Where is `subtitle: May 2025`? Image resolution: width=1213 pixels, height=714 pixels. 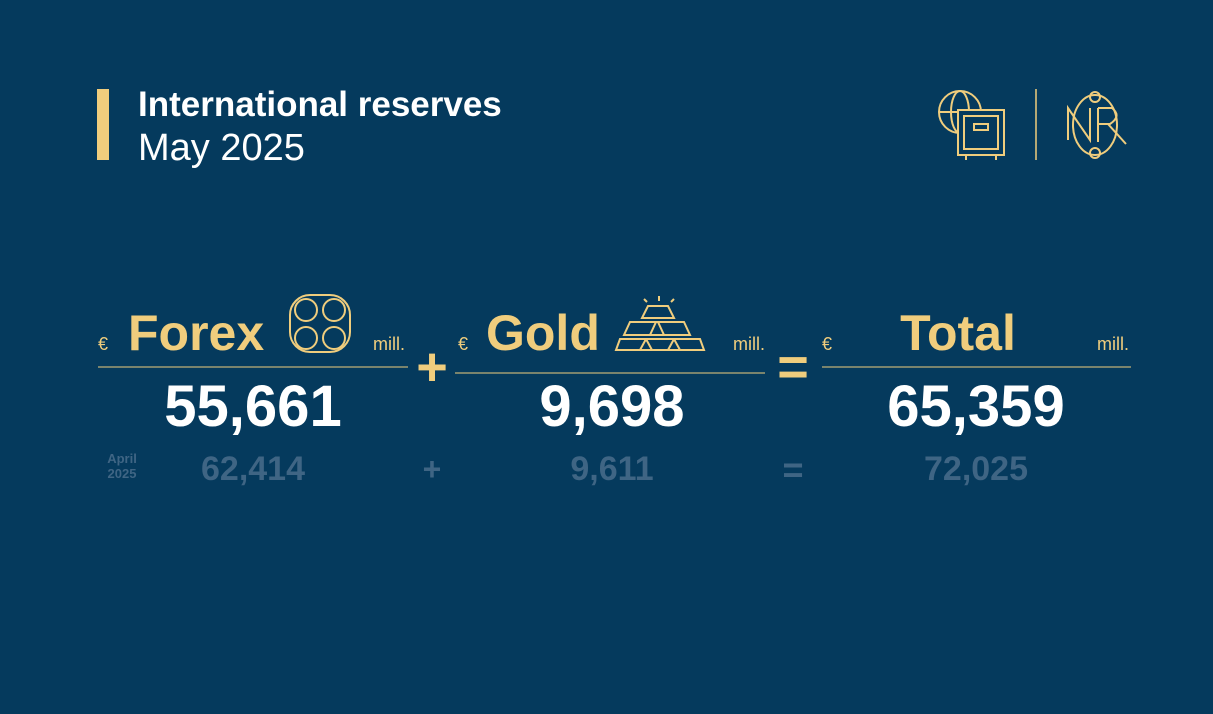
subtitle: May 2025 is located at coordinates (221, 148).